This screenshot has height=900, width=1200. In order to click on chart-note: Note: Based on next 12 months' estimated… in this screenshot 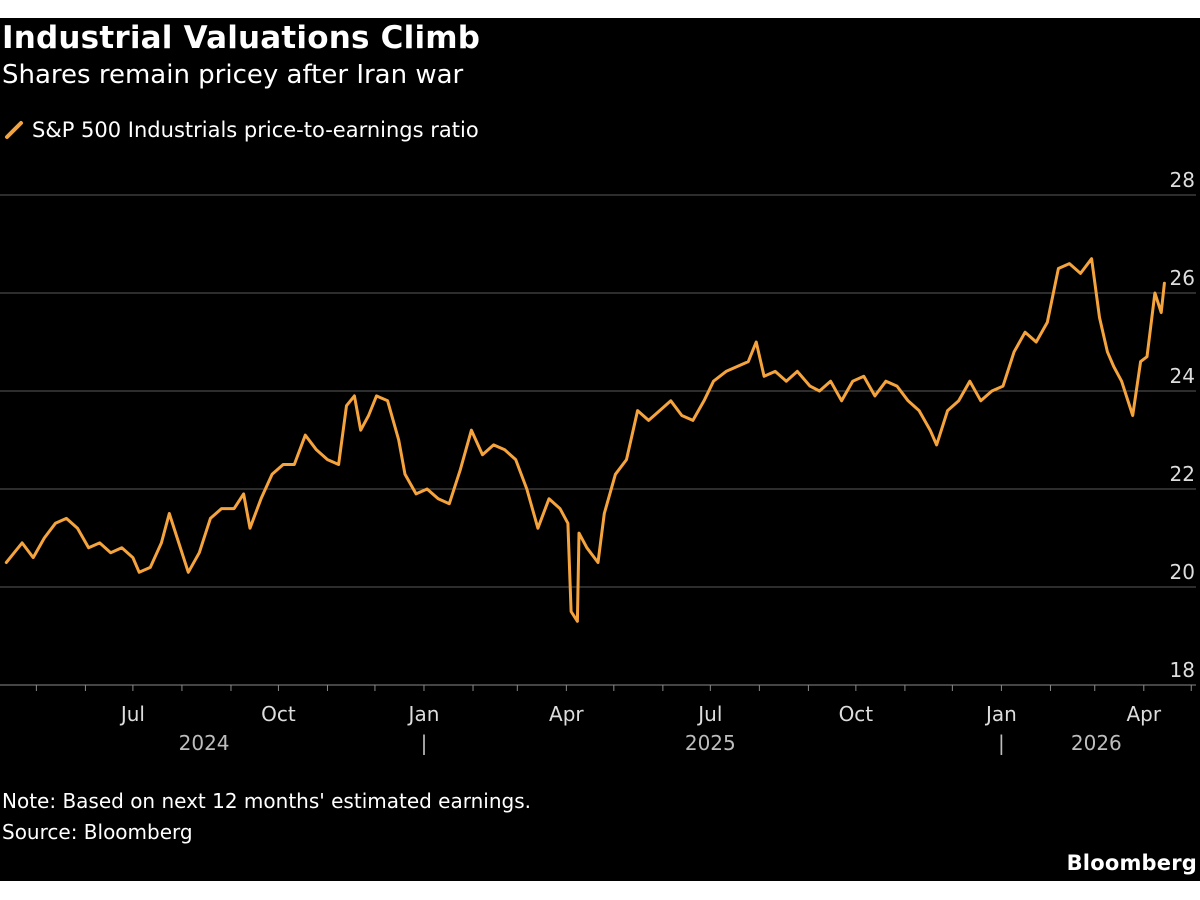, I will do `click(266, 801)`.